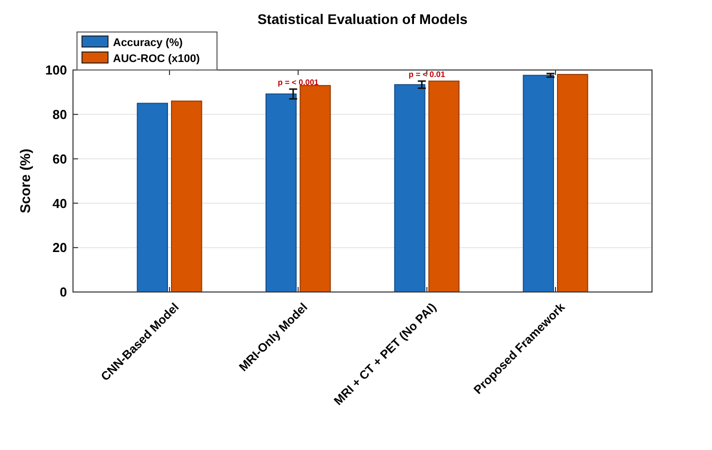 This screenshot has height=450, width=712. I want to click on y-tick-label: 20, so click(59, 248).